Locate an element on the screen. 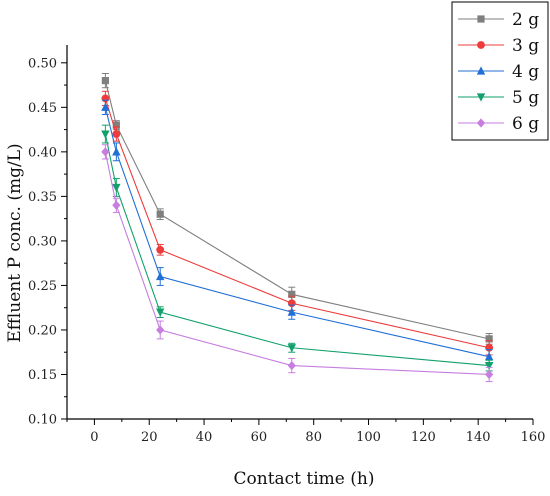 This screenshot has height=496, width=550. x-axis-title: Contact time (h) is located at coordinates (304, 479).